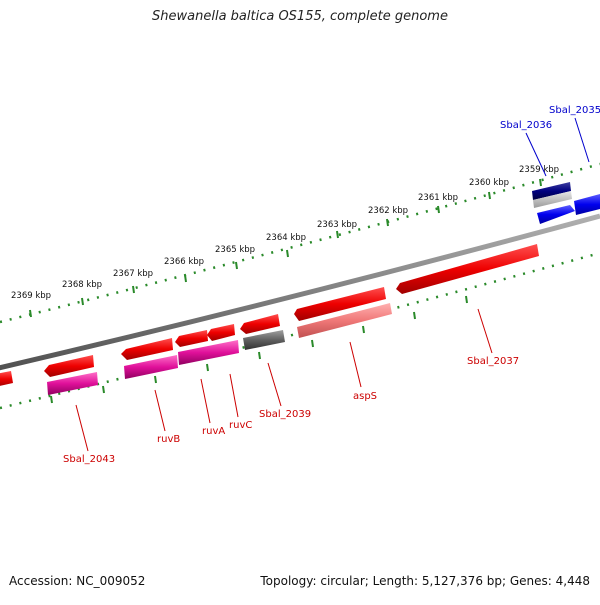 The height and width of the screenshot is (605, 600). Describe the element at coordinates (340, 304) in the screenshot. I see `gene-arrow-asps` at that location.